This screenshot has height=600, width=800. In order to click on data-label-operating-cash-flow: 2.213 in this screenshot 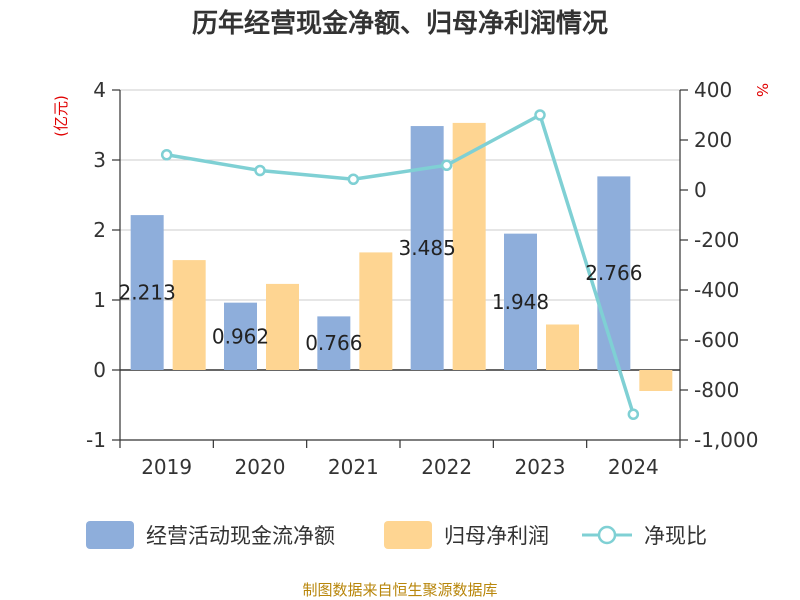, I will do `click(147, 293)`.